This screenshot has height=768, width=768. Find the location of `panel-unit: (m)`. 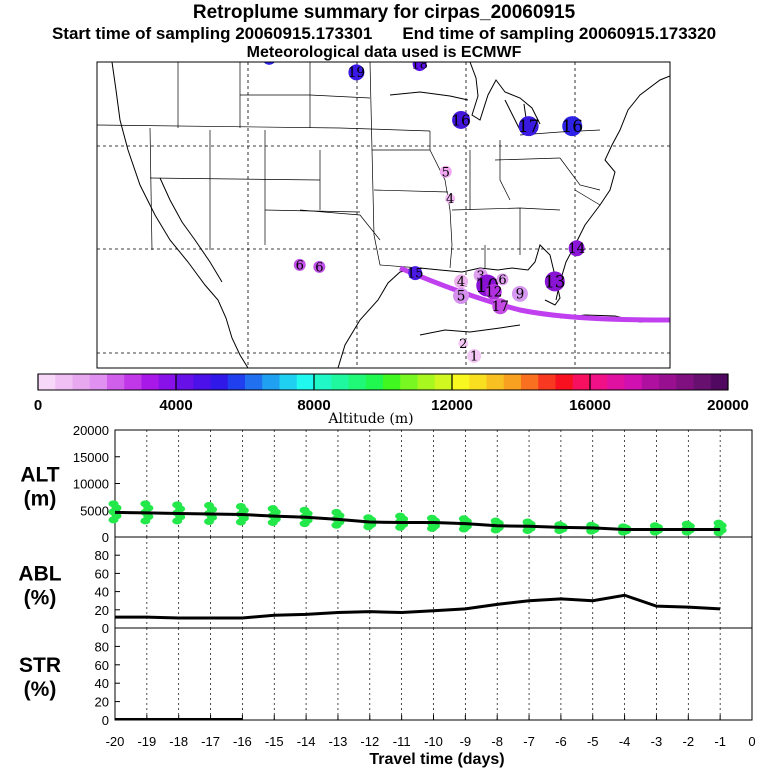

panel-unit: (m) is located at coordinates (40, 499).